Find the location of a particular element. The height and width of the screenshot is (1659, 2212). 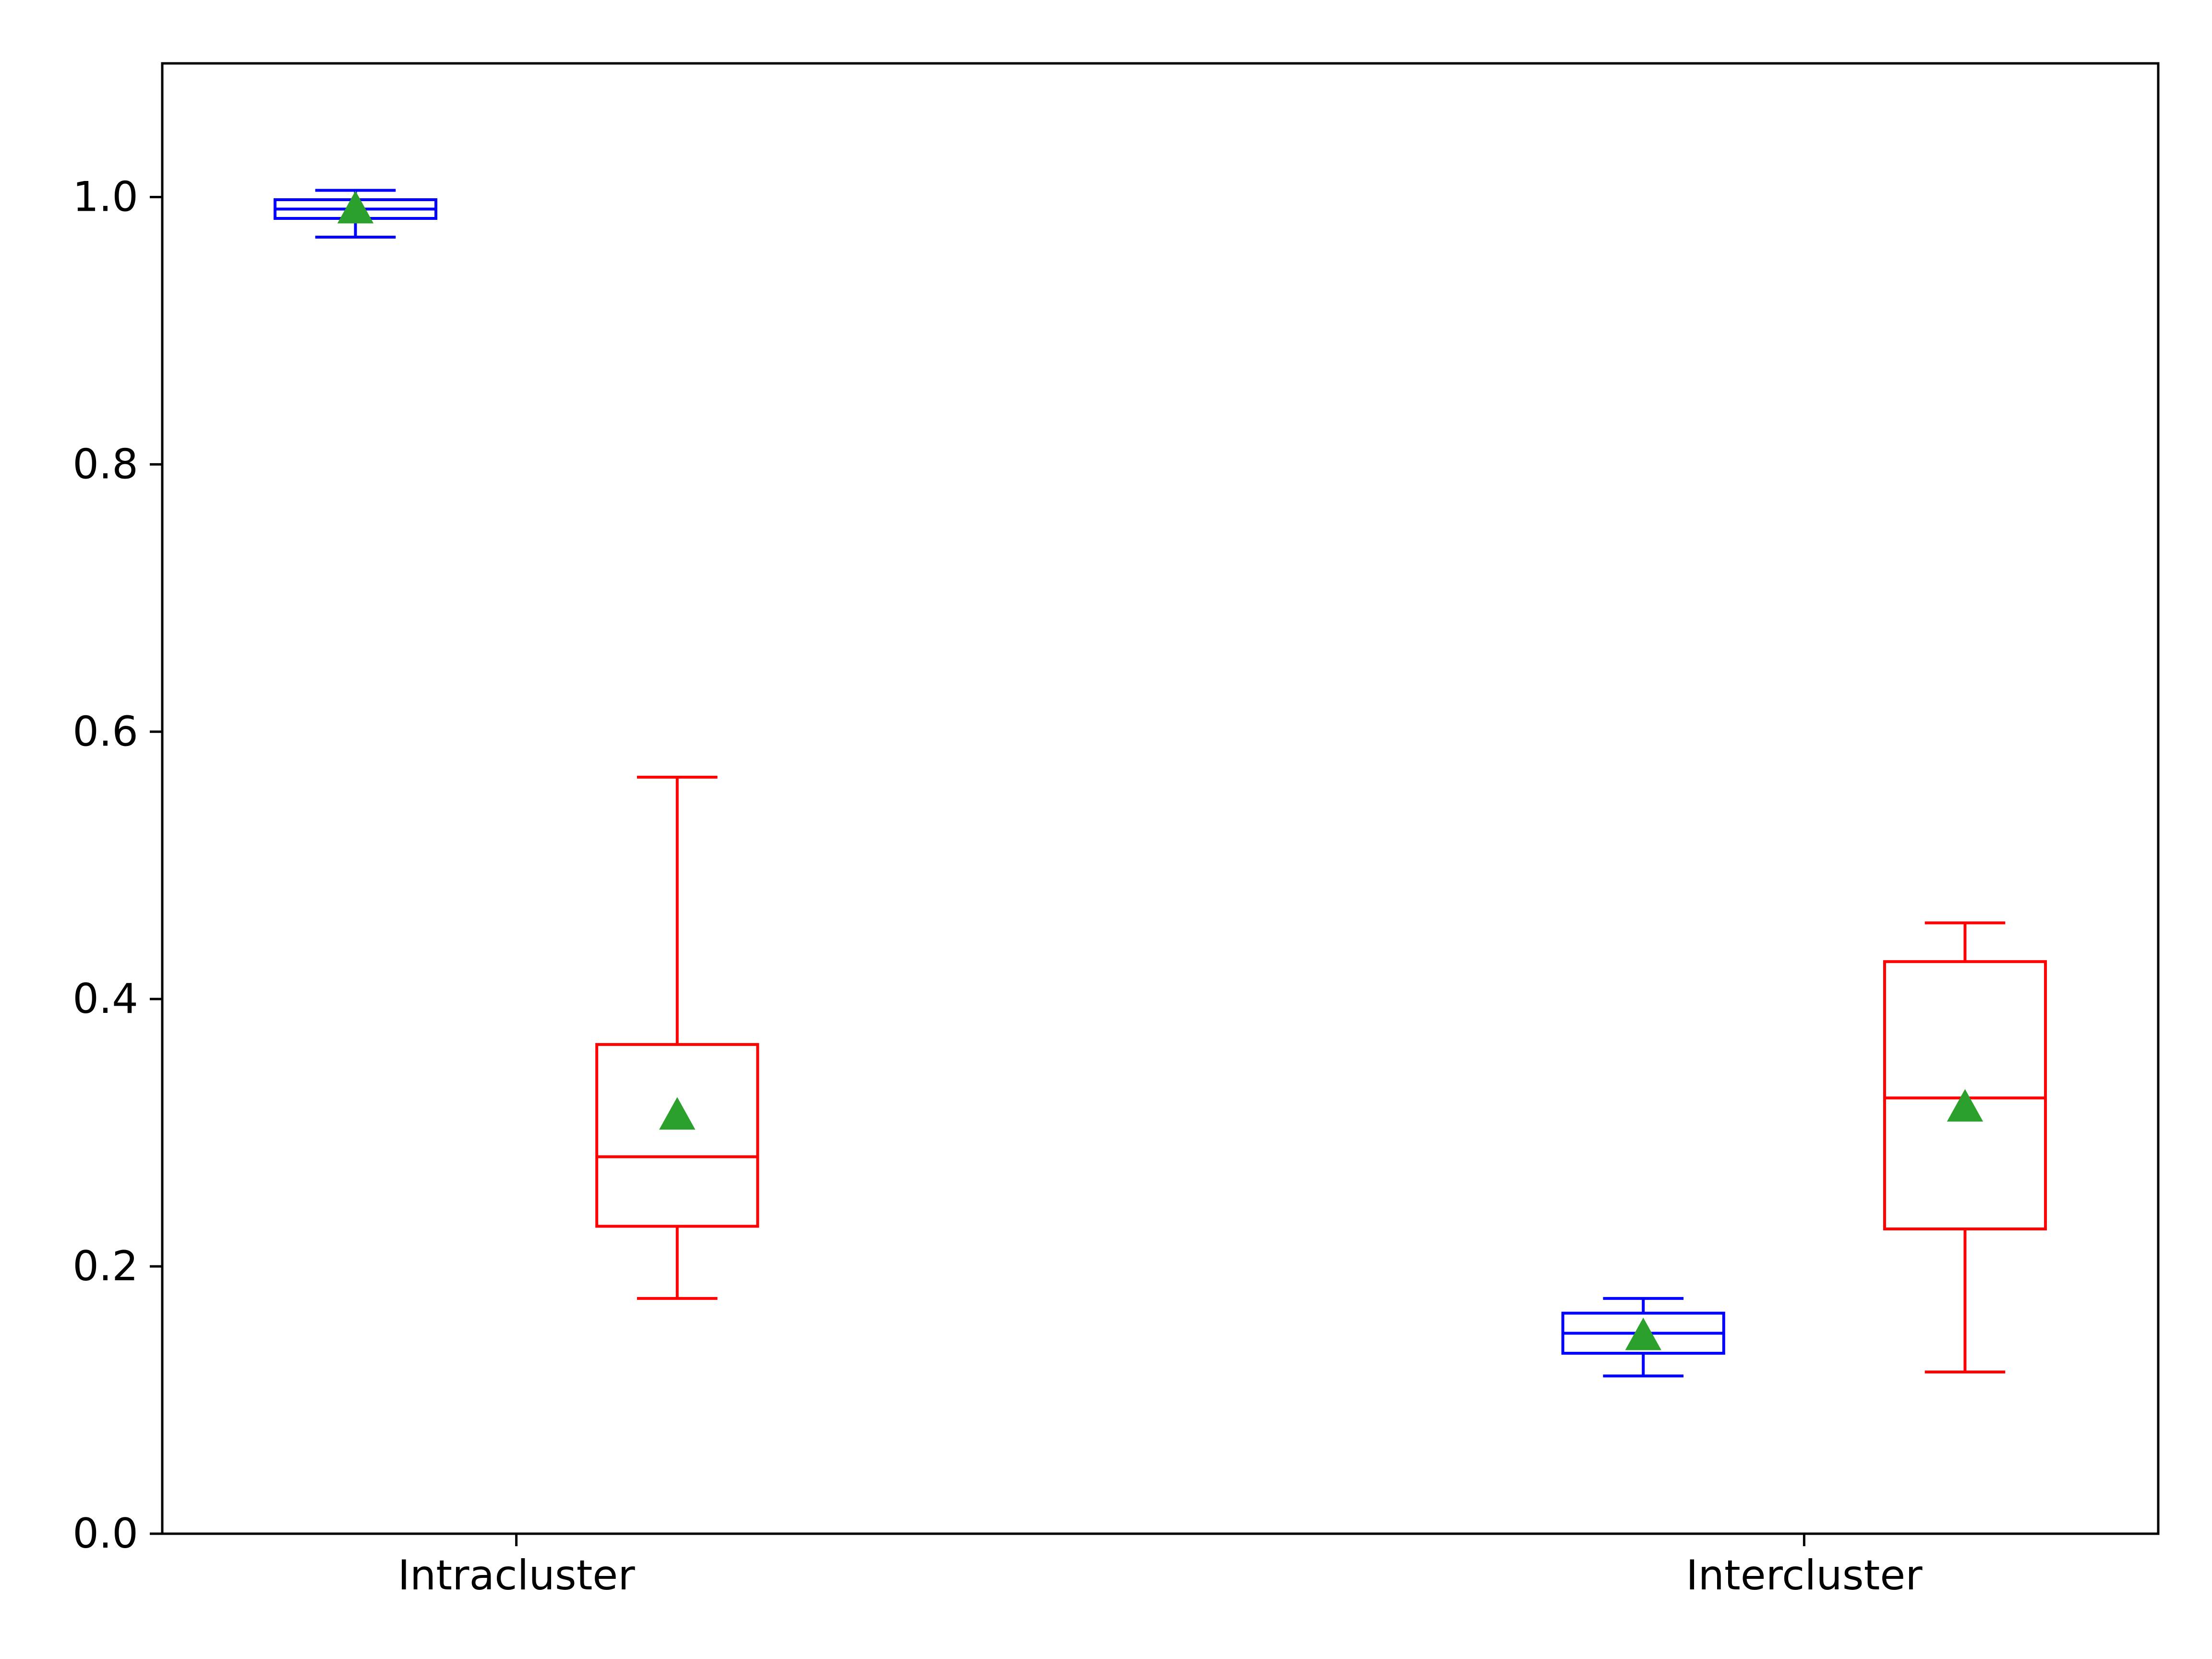

box-1-intercluster is located at coordinates (1643, 1337).